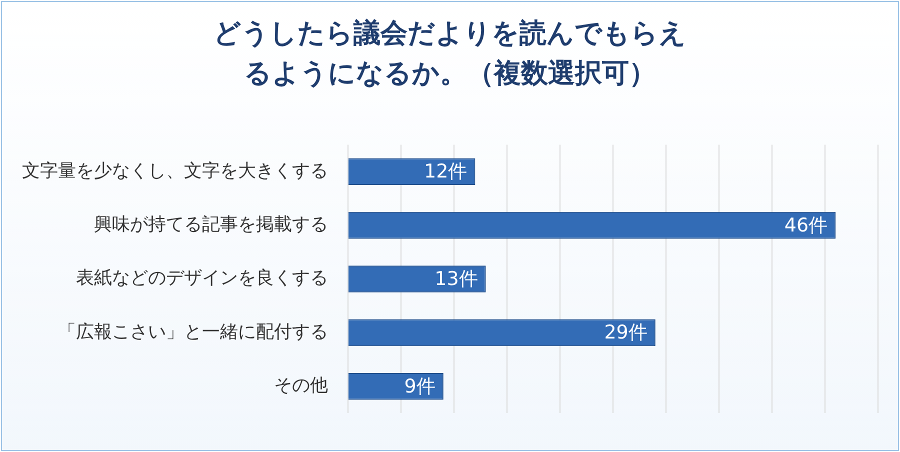 The image size is (900, 452). What do you see at coordinates (450, 54) in the screenshot?
I see `chart-title: どうしたら議会だよりを読んでもらえるようになるか。（複数選択可）` at bounding box center [450, 54].